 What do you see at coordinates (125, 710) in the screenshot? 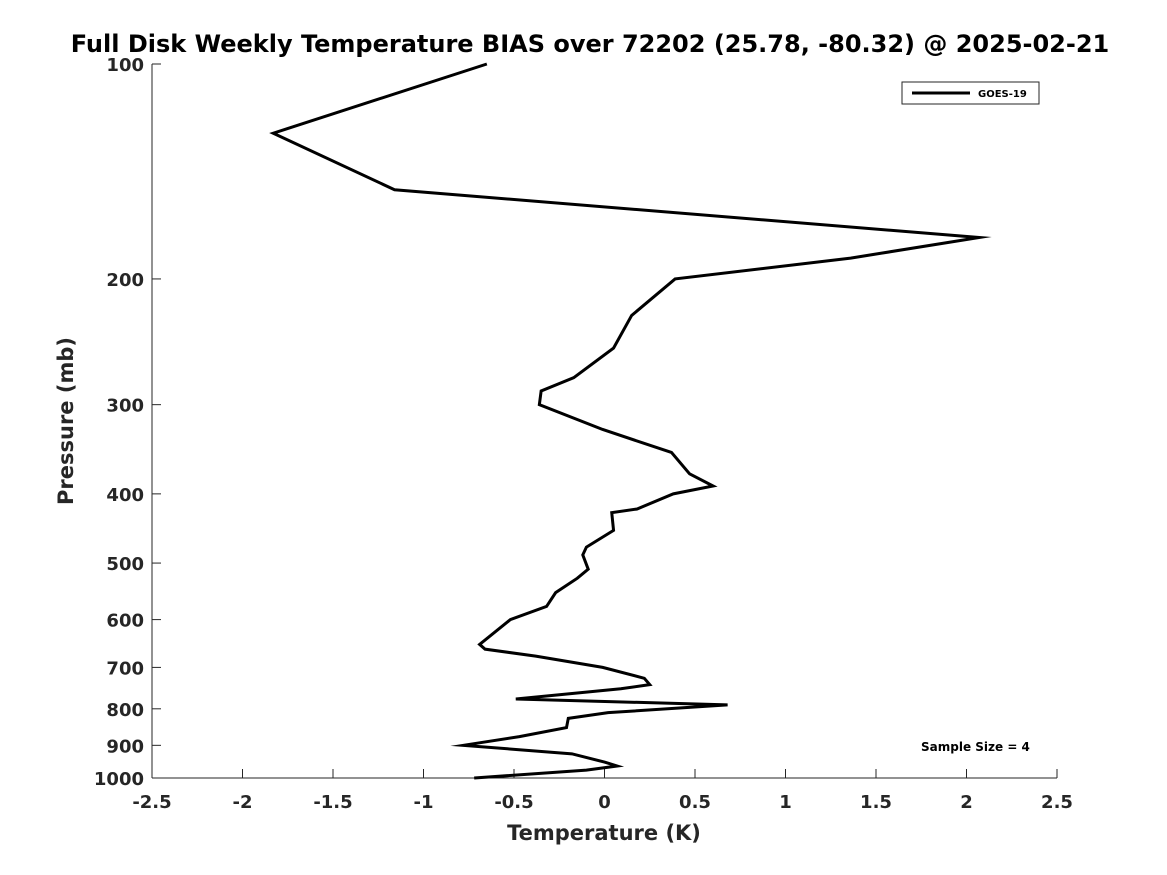
I see `y-tick-label: 800` at bounding box center [125, 710].